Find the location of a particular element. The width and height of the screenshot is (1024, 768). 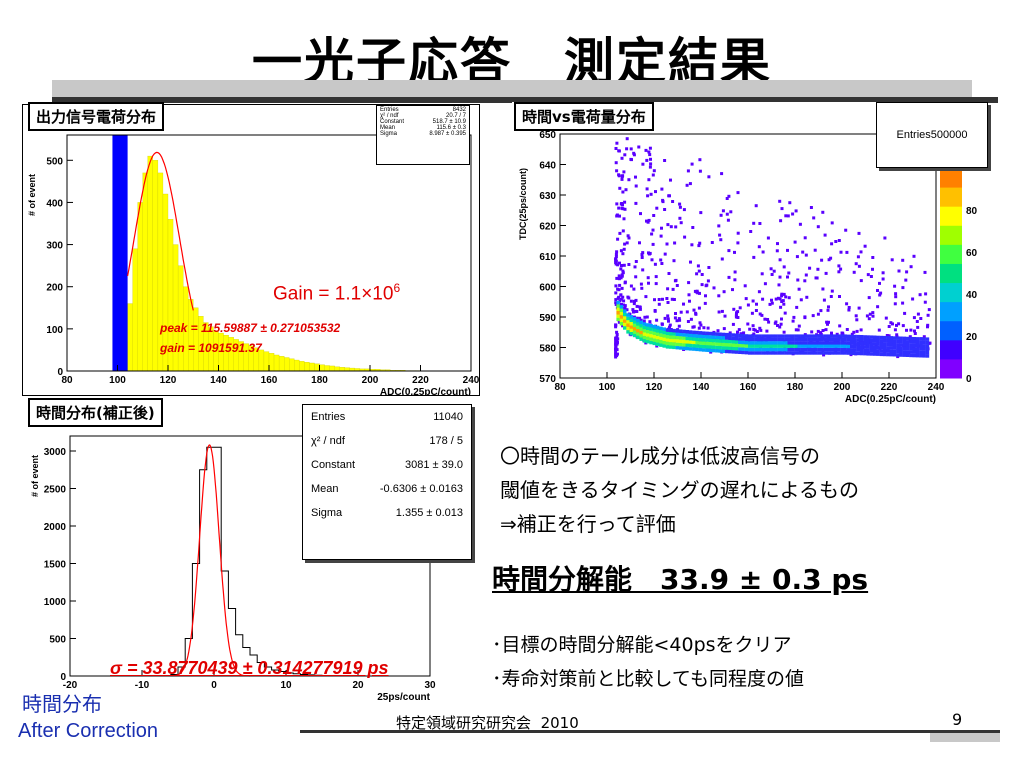

y-tick-label: 0 is located at coordinates (63, 677).